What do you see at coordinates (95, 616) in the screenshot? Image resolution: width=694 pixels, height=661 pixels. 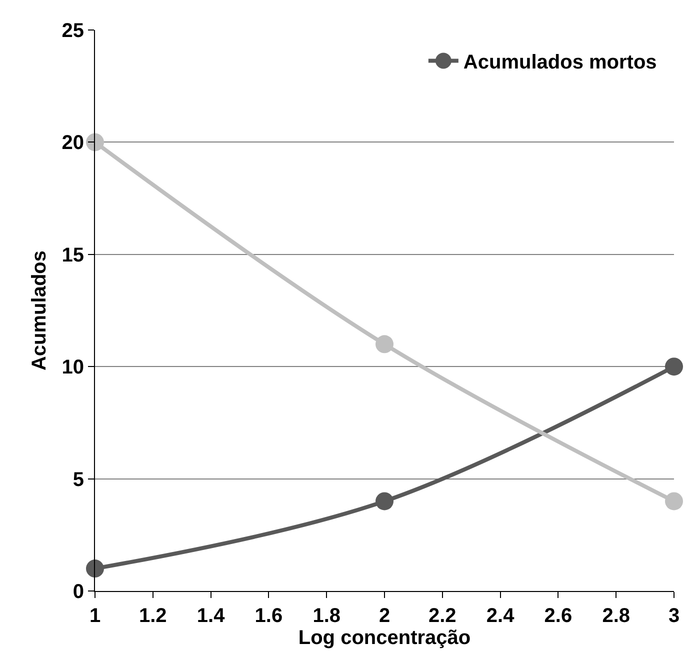 I see `x-tick-label: 1` at bounding box center [95, 616].